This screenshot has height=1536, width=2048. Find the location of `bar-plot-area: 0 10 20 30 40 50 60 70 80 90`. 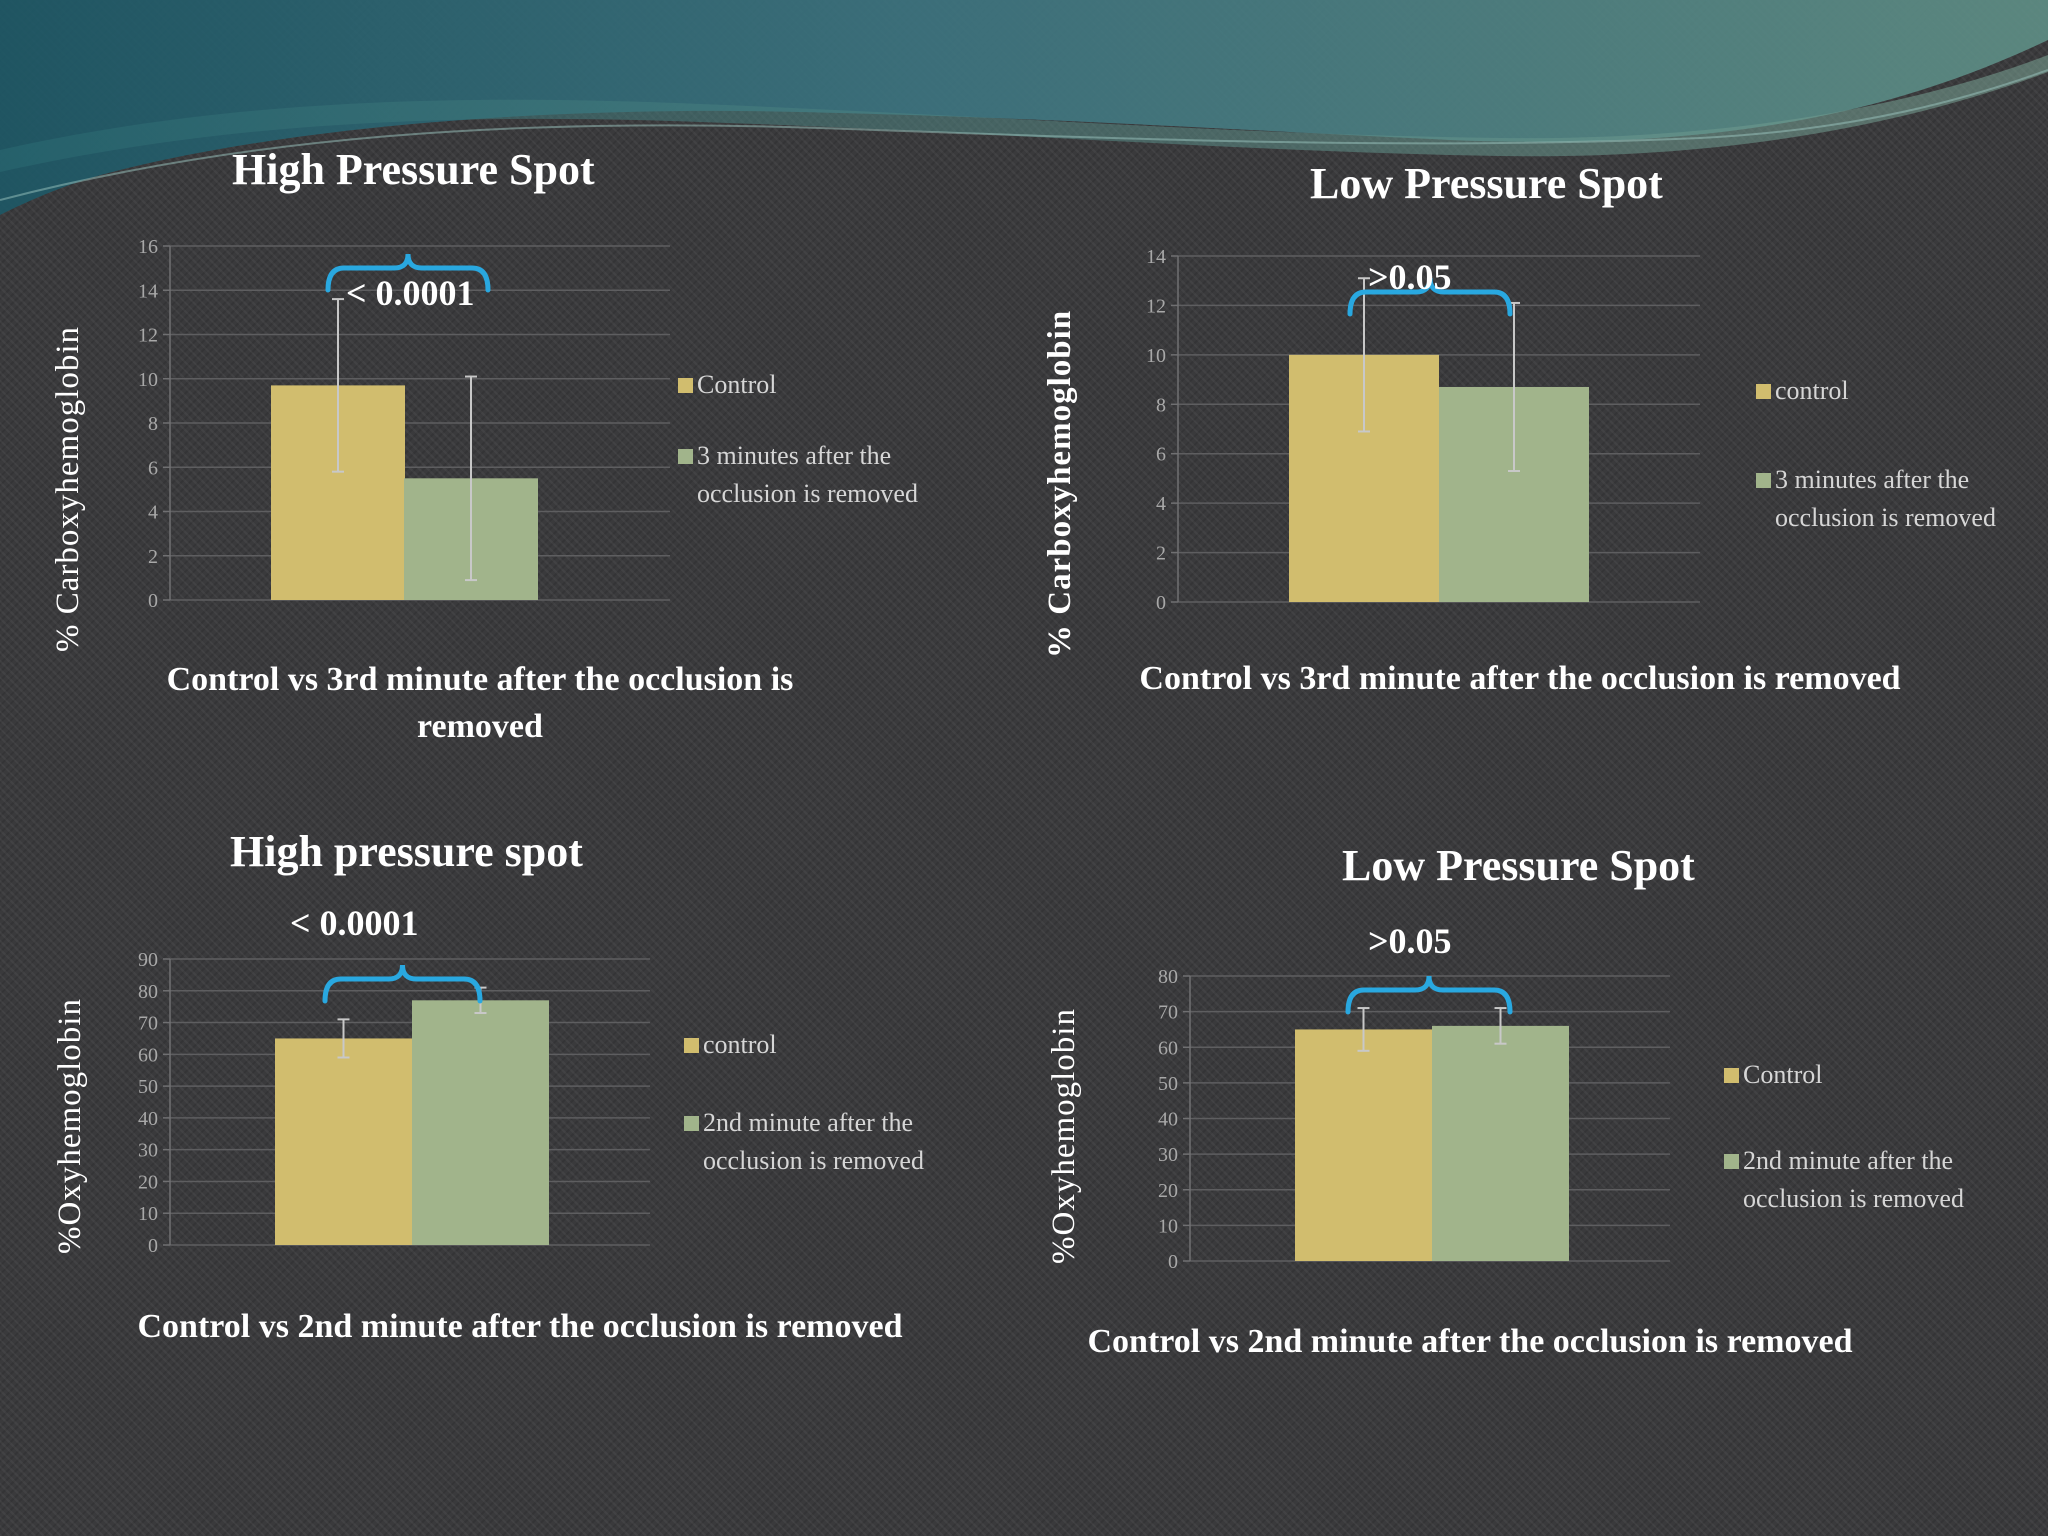

bar-plot-area: 0 10 20 30 40 50 60 70 80 90 is located at coordinates (394, 1103).